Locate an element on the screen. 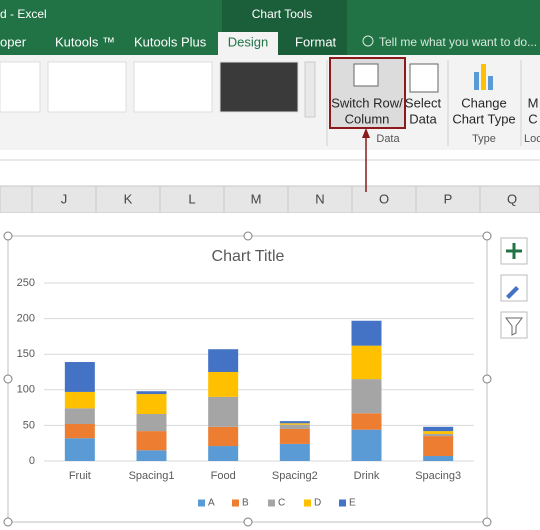 The image size is (540, 530). legend-label: E is located at coordinates (352, 503).